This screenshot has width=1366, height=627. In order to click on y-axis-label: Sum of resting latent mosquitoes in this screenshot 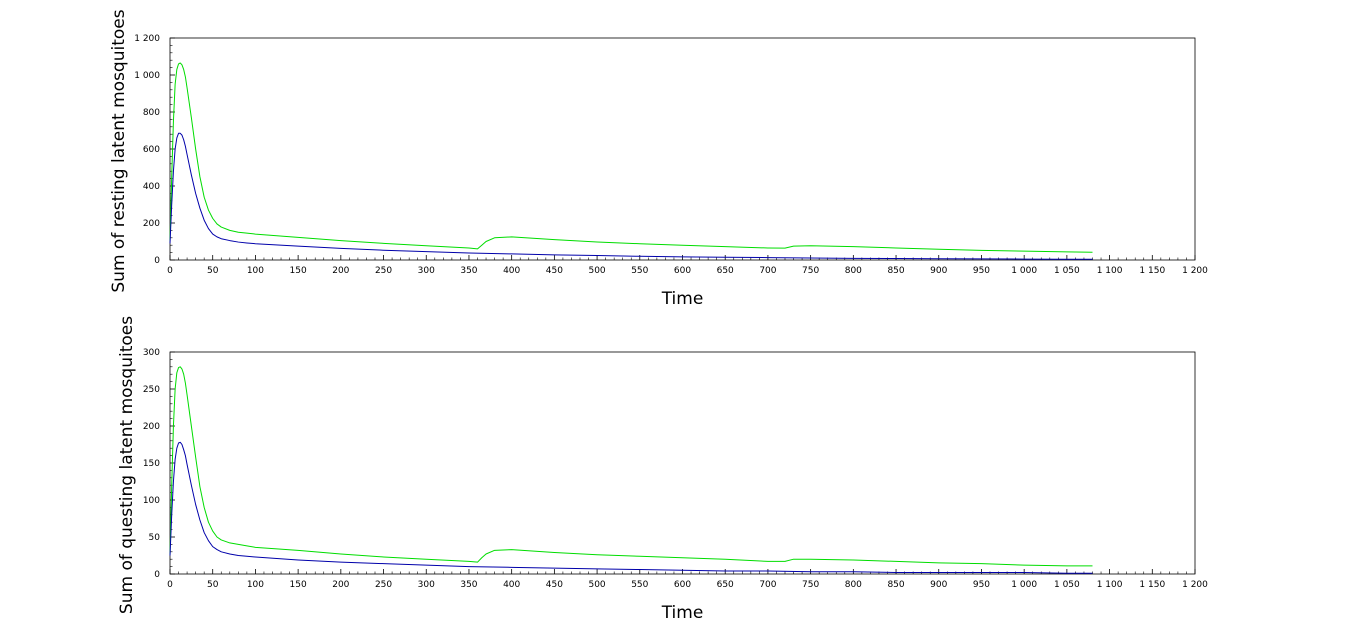, I will do `click(119, 150)`.